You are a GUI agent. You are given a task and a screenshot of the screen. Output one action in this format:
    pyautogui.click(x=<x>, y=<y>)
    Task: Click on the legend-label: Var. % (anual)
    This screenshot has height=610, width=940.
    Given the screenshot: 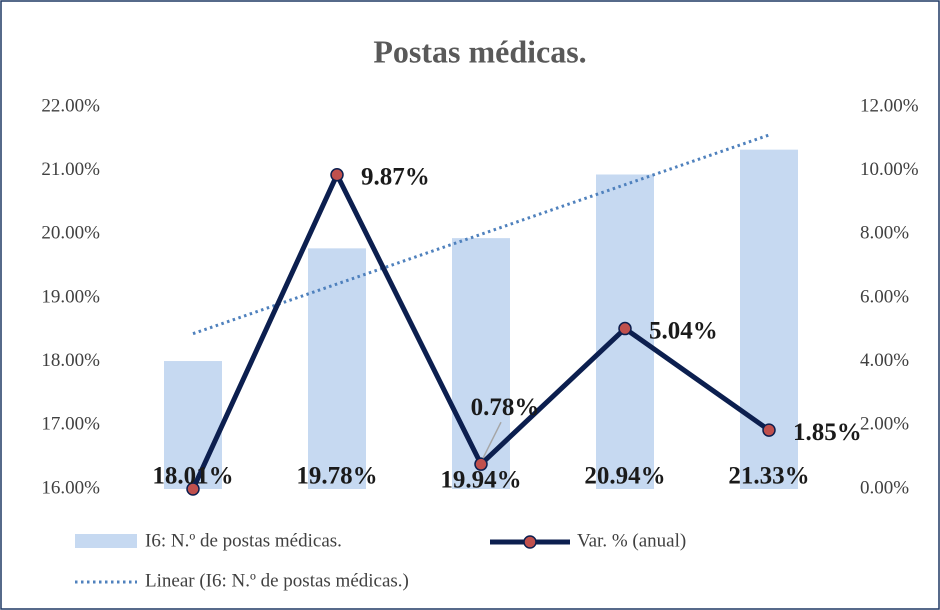 What is the action you would take?
    pyautogui.click(x=631, y=540)
    